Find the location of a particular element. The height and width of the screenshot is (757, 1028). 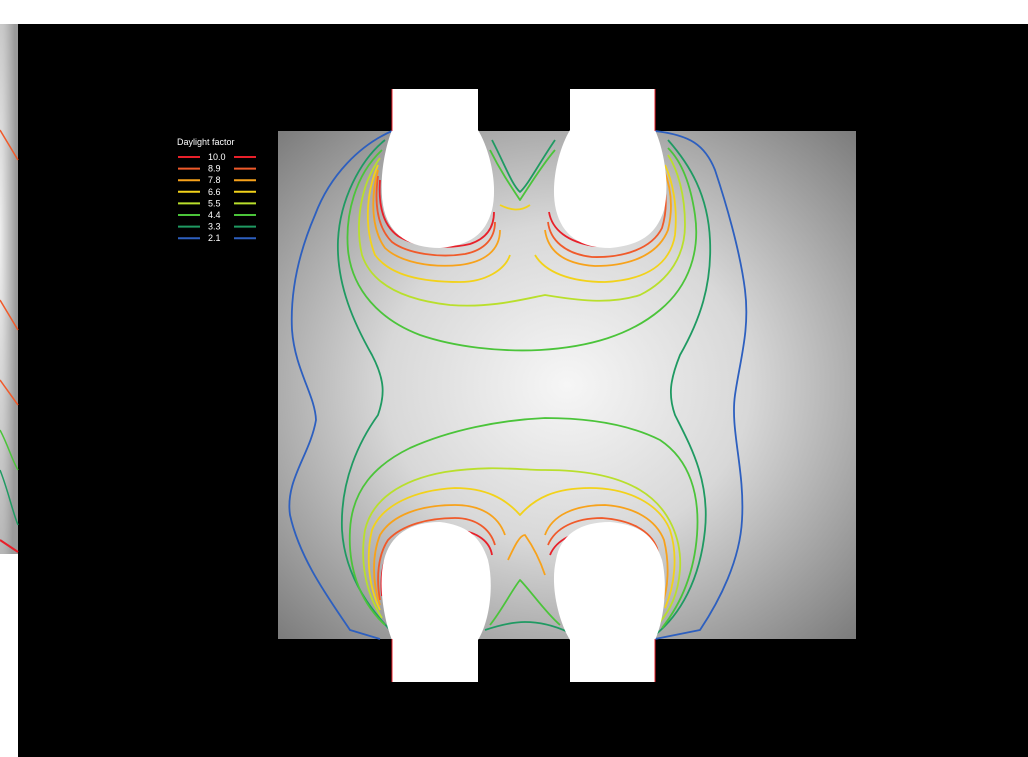

legend-label: 2.1 is located at coordinates (214, 238).